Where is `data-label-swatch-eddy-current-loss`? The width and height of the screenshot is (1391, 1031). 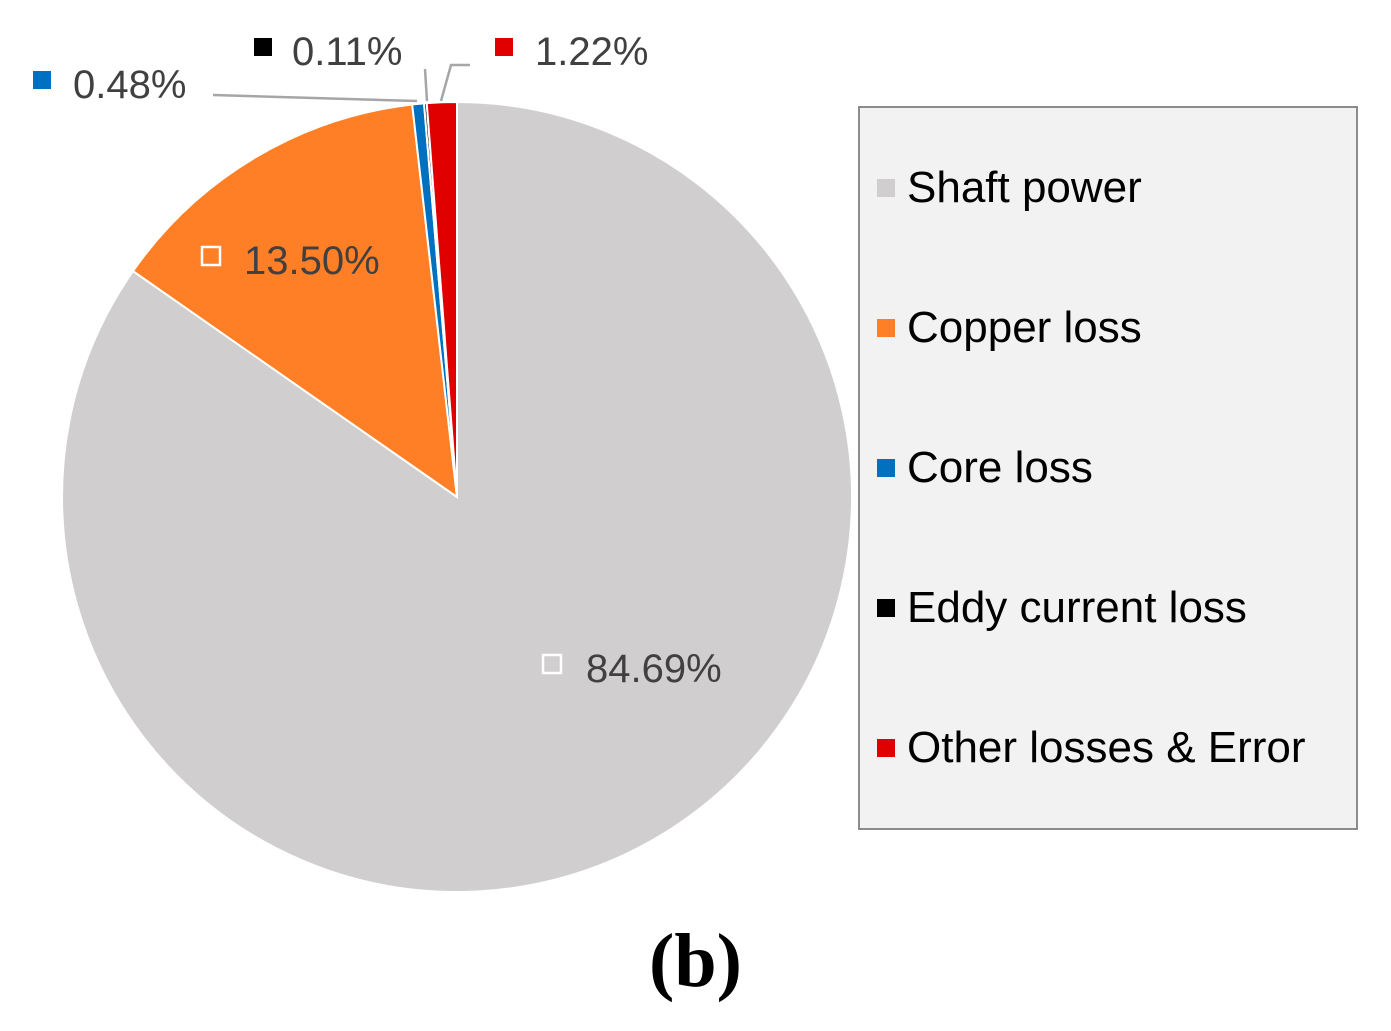
data-label-swatch-eddy-current-loss is located at coordinates (263, 47).